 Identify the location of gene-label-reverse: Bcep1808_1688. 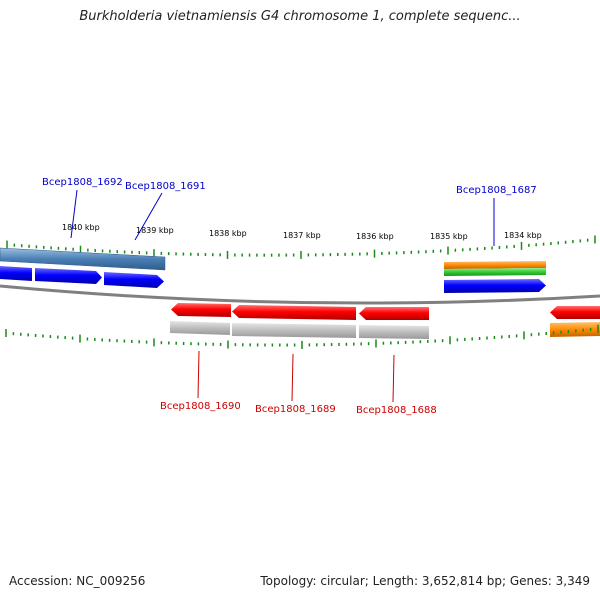
(396, 410).